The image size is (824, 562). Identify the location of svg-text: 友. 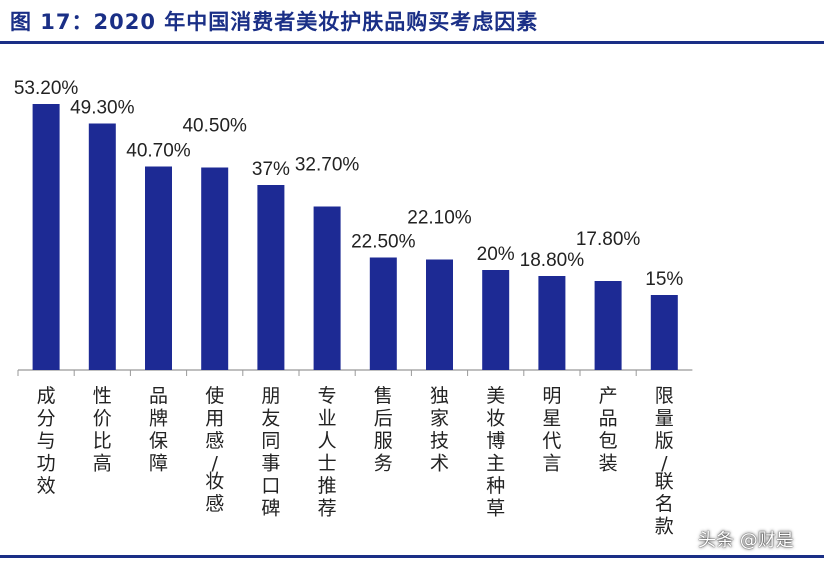
(270, 419).